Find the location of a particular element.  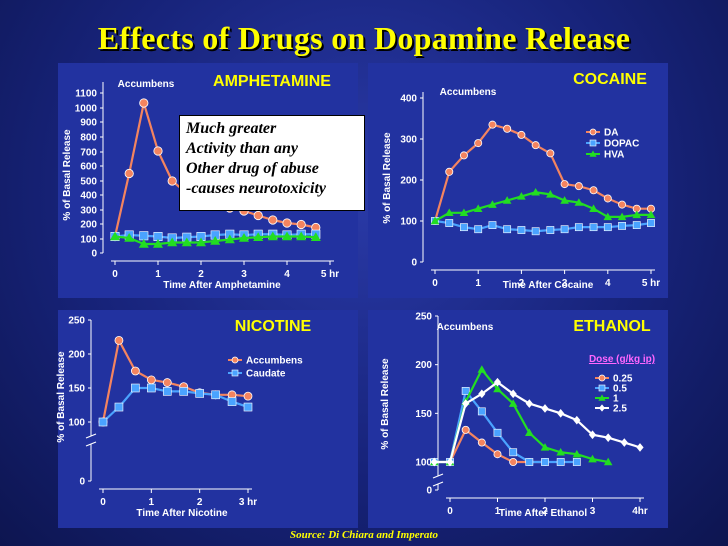

ethanol-y-axis-label: % of Basal Release is located at coordinates (385, 404).